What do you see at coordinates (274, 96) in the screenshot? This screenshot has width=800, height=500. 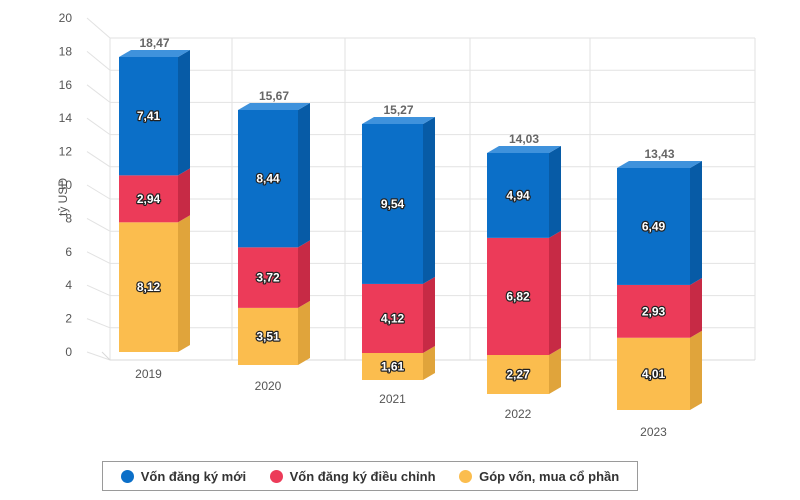 I see `total-value-label: 15,67` at bounding box center [274, 96].